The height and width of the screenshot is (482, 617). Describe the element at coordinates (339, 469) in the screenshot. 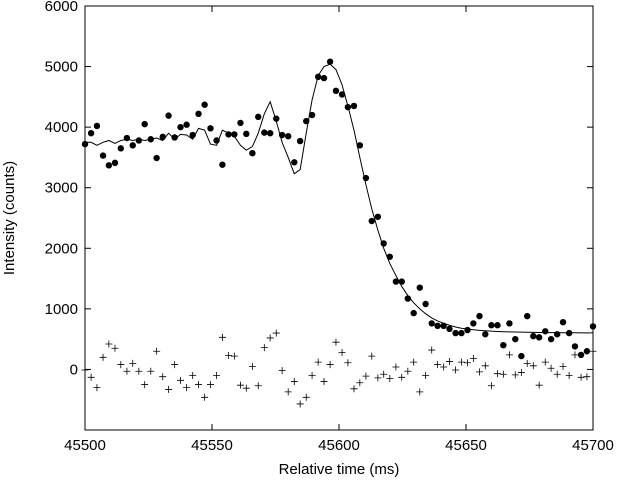

I see `x-axis-label: Relative time (ms)` at that location.